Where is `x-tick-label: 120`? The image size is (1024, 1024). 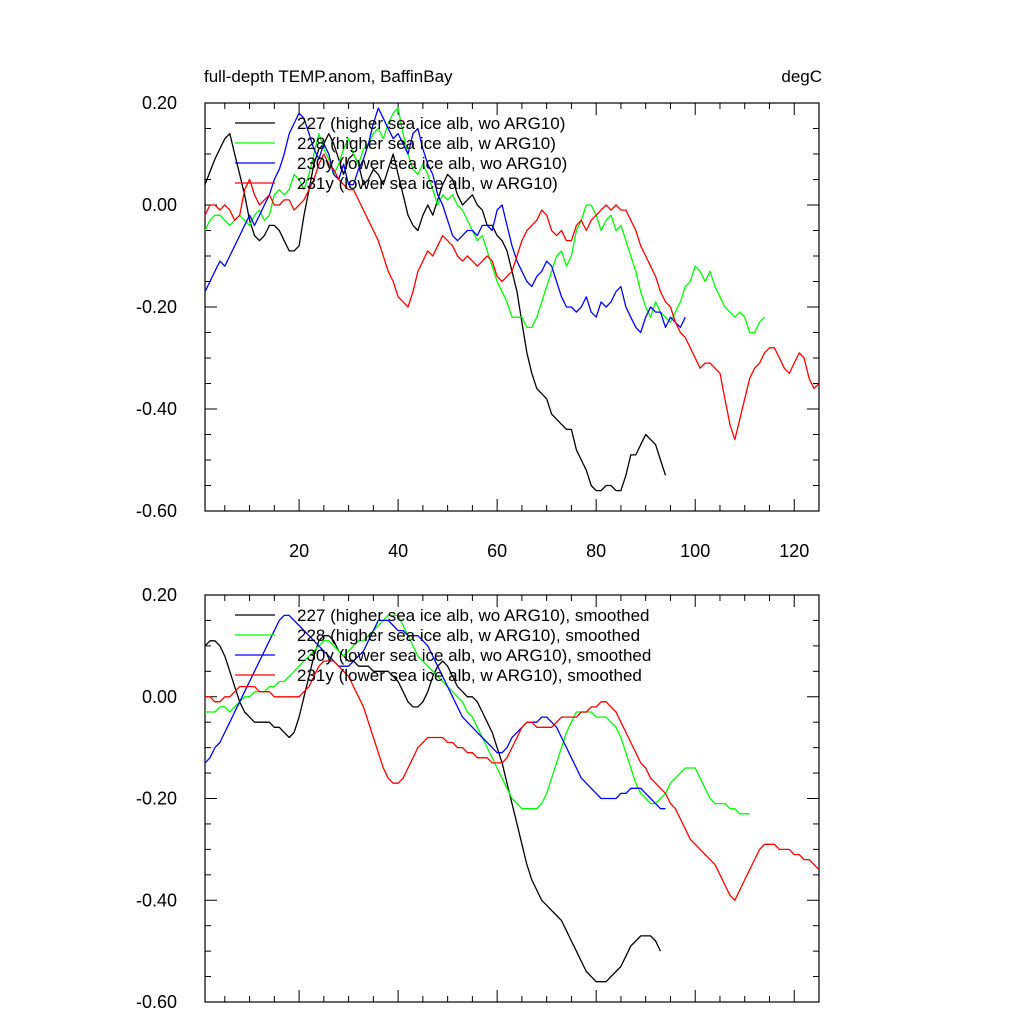 x-tick-label: 120 is located at coordinates (794, 551).